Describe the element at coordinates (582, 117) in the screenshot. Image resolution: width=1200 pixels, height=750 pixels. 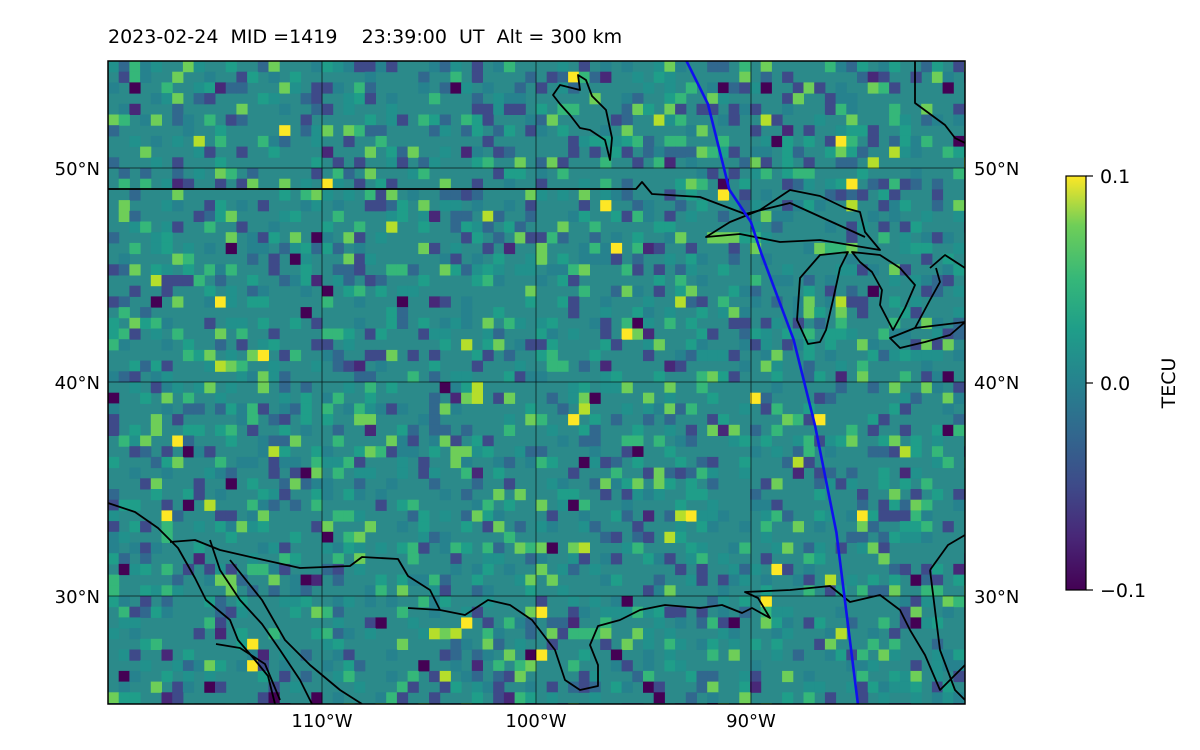
I see `hudson-bay-shore` at that location.